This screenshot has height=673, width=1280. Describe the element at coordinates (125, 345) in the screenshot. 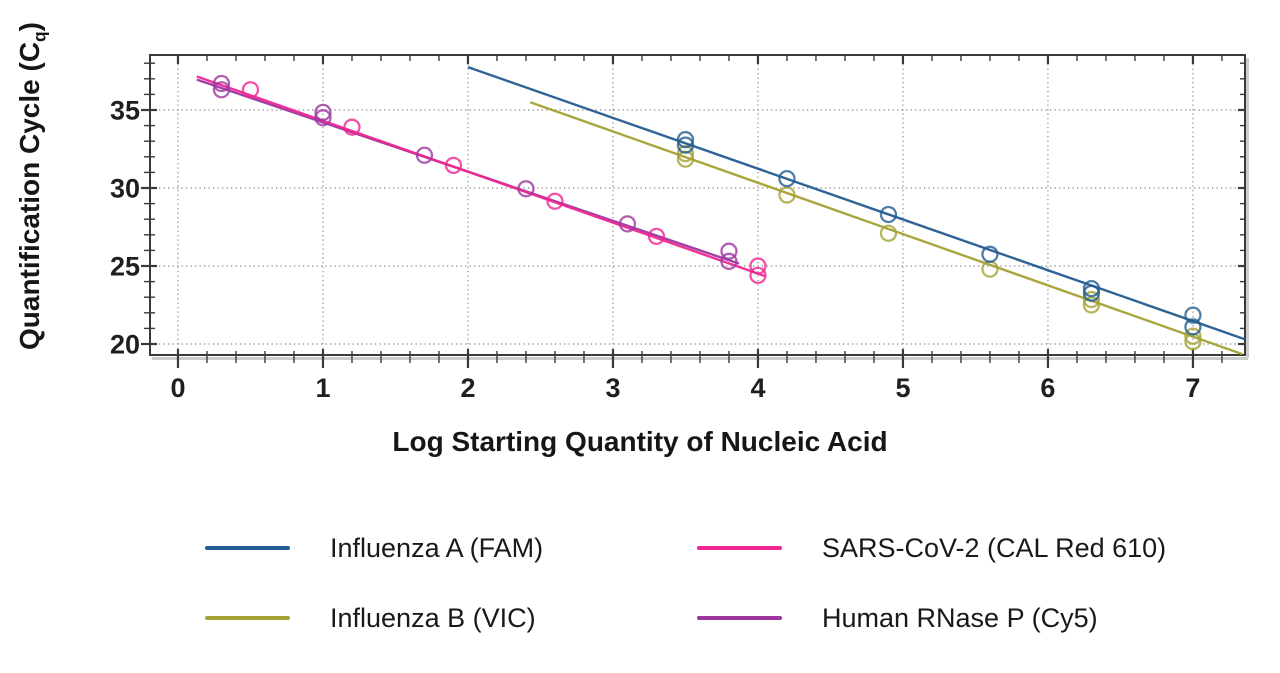

I see `y-tick-label: 20` at that location.